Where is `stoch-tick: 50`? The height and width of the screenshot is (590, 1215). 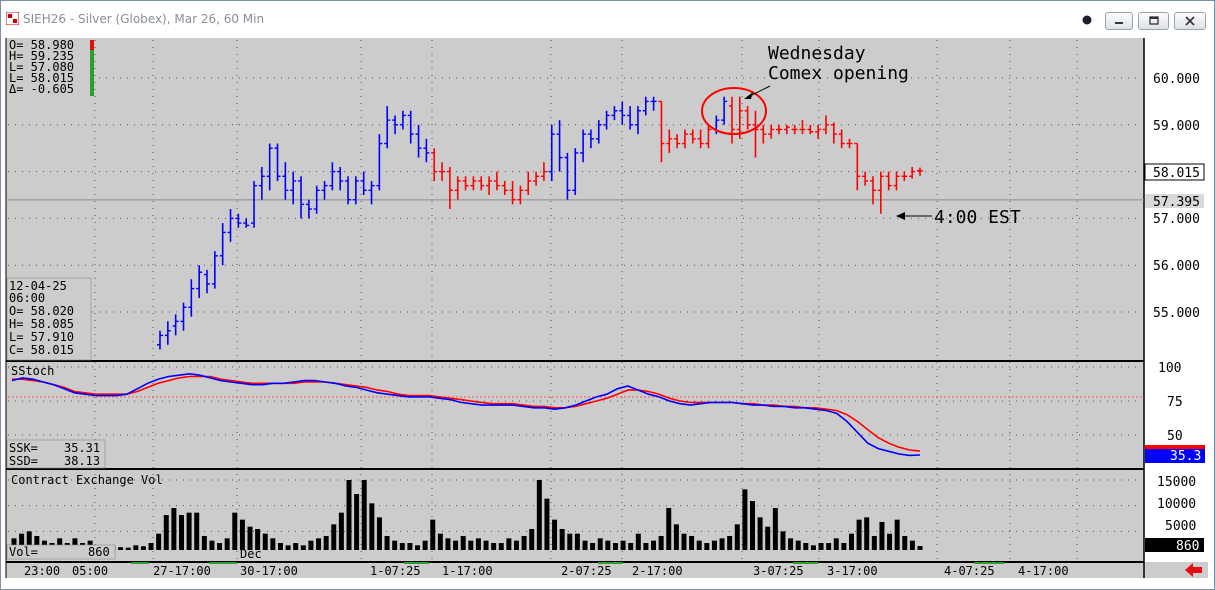 stoch-tick: 50 is located at coordinates (1175, 436).